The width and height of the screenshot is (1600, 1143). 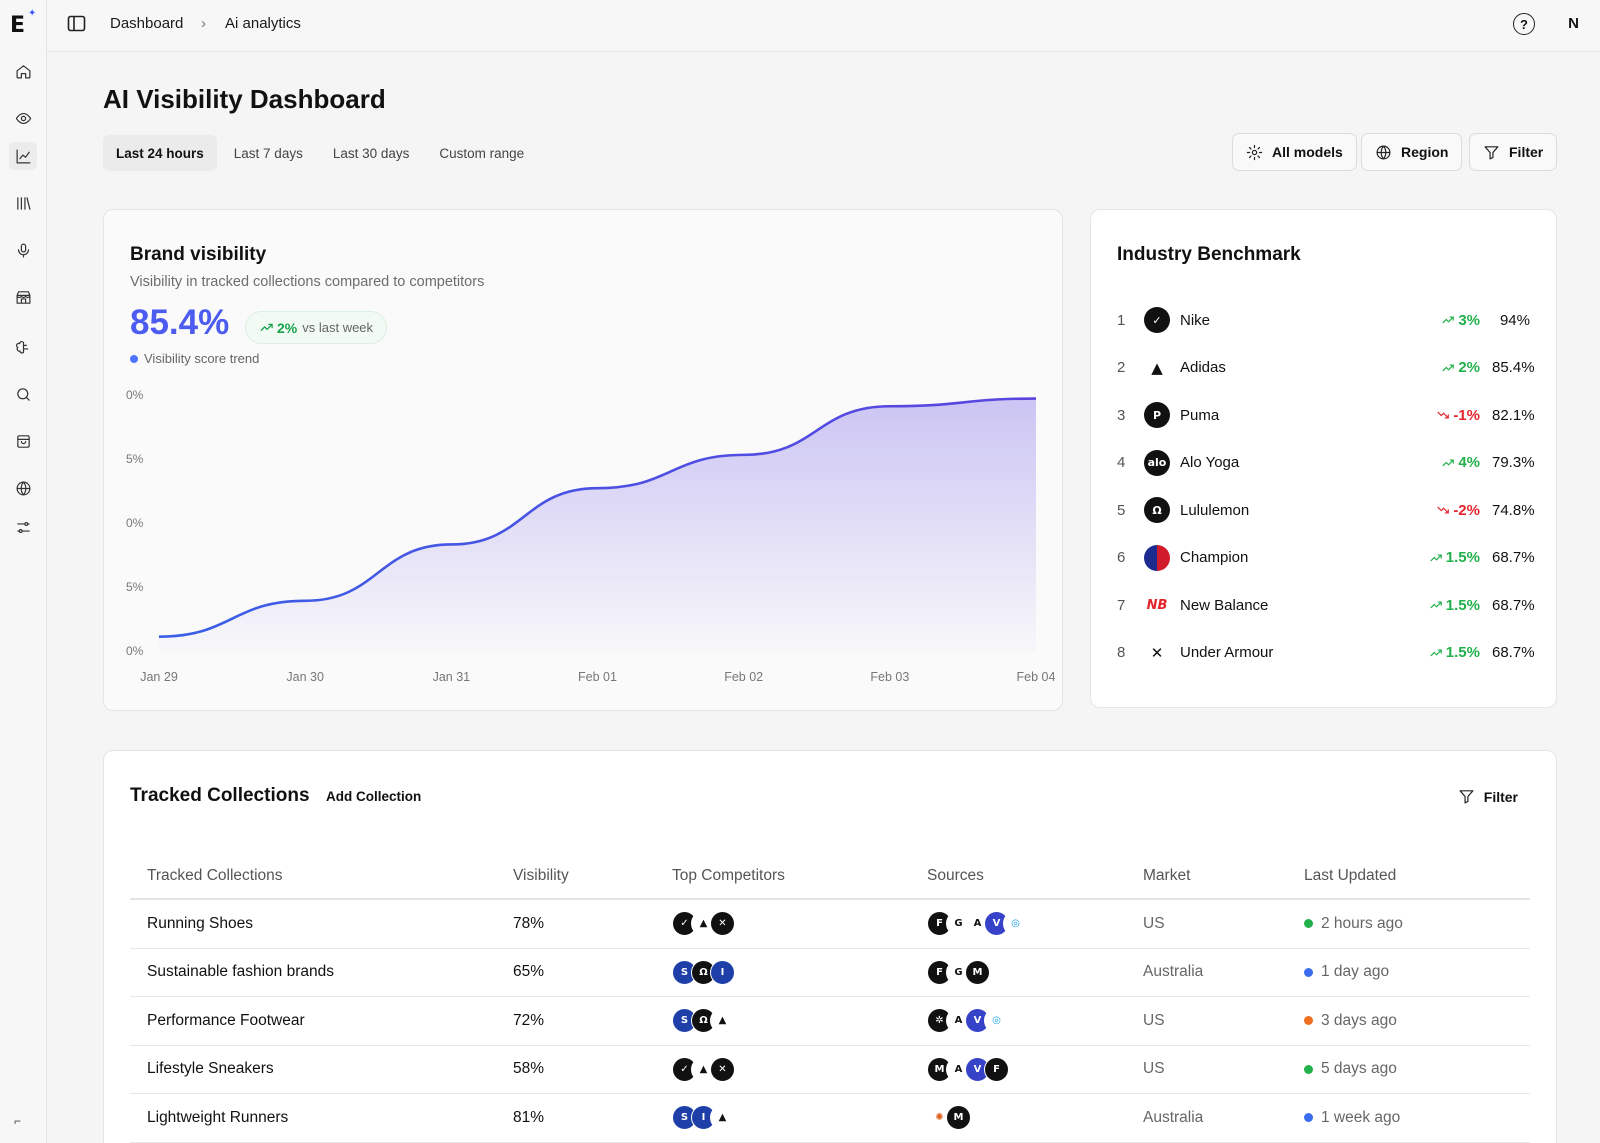 What do you see at coordinates (226, 1020) in the screenshot?
I see `collection-name: Performance Footwear` at bounding box center [226, 1020].